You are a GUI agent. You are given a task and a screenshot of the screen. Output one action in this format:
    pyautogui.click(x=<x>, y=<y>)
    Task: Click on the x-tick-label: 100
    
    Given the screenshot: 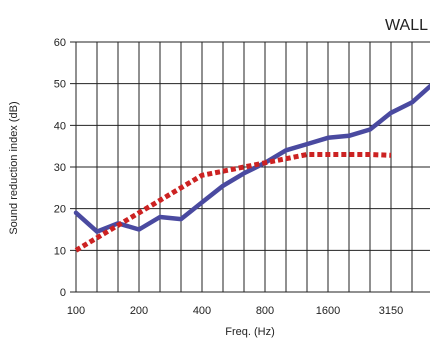 What is the action you would take?
    pyautogui.click(x=76, y=311)
    